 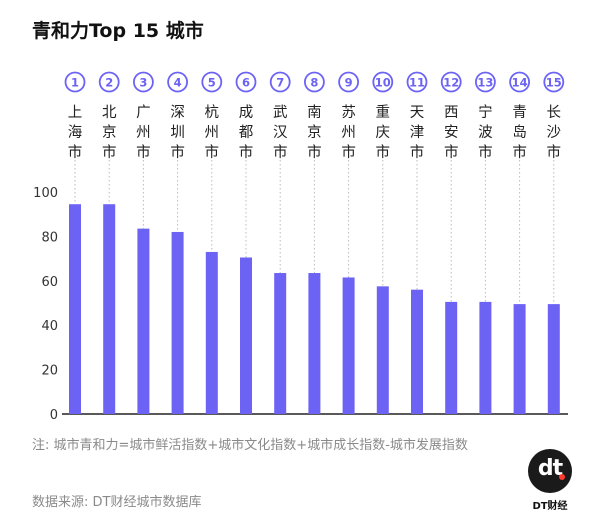 What do you see at coordinates (143, 132) in the screenshot?
I see `city-label: 广州市` at bounding box center [143, 132].